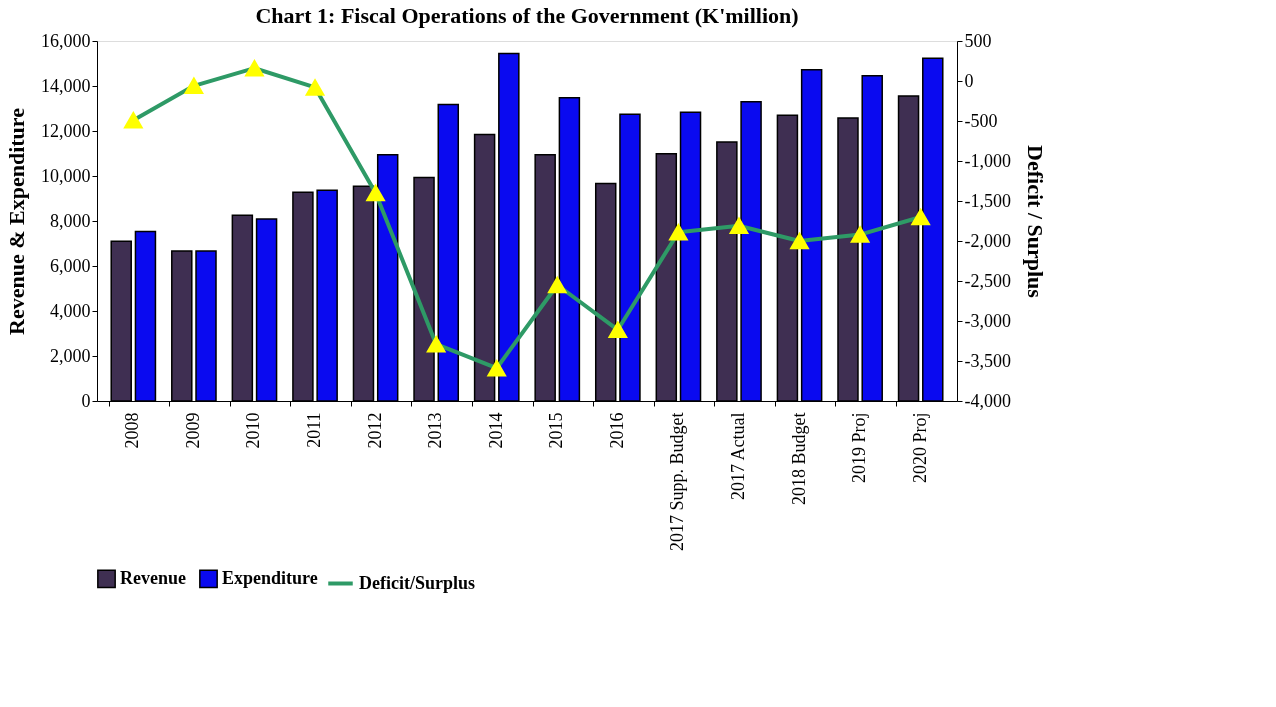  I want to click on x-tick-label: 2017 Supp. Budget, so click(677, 482).